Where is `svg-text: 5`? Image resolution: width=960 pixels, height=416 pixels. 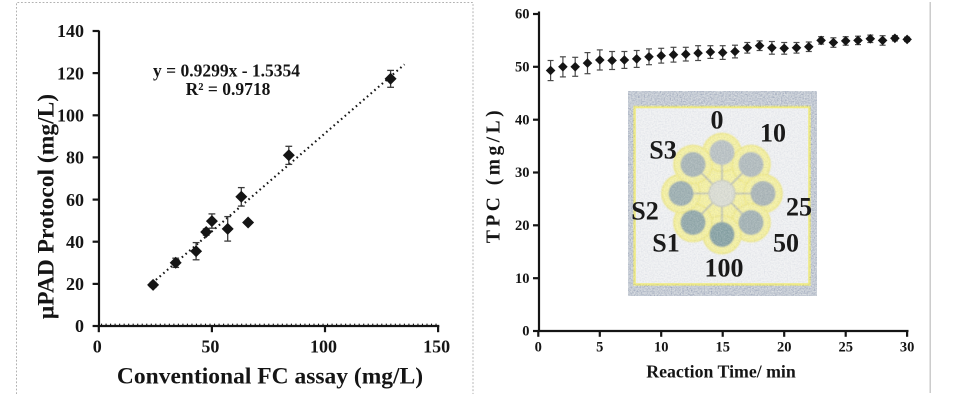
svg-text: 5 is located at coordinates (599, 347).